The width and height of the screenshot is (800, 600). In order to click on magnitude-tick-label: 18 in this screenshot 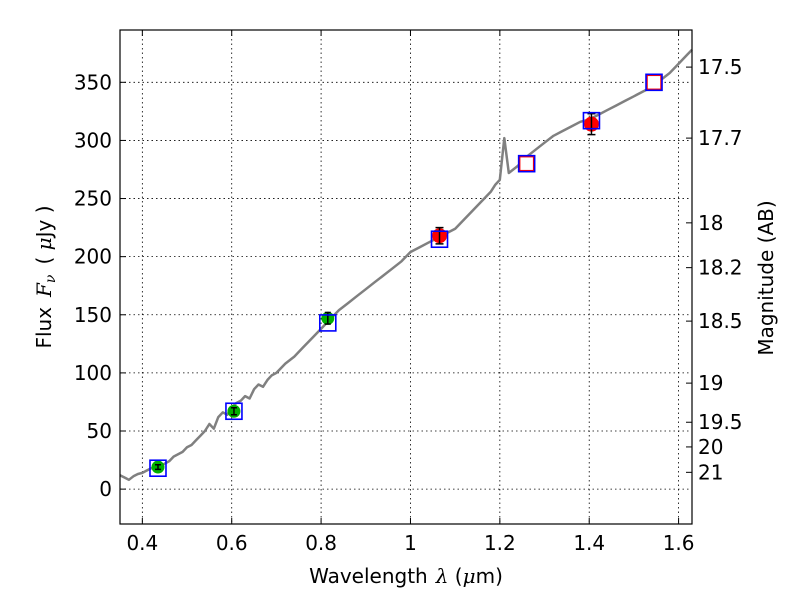, I will do `click(710, 223)`.